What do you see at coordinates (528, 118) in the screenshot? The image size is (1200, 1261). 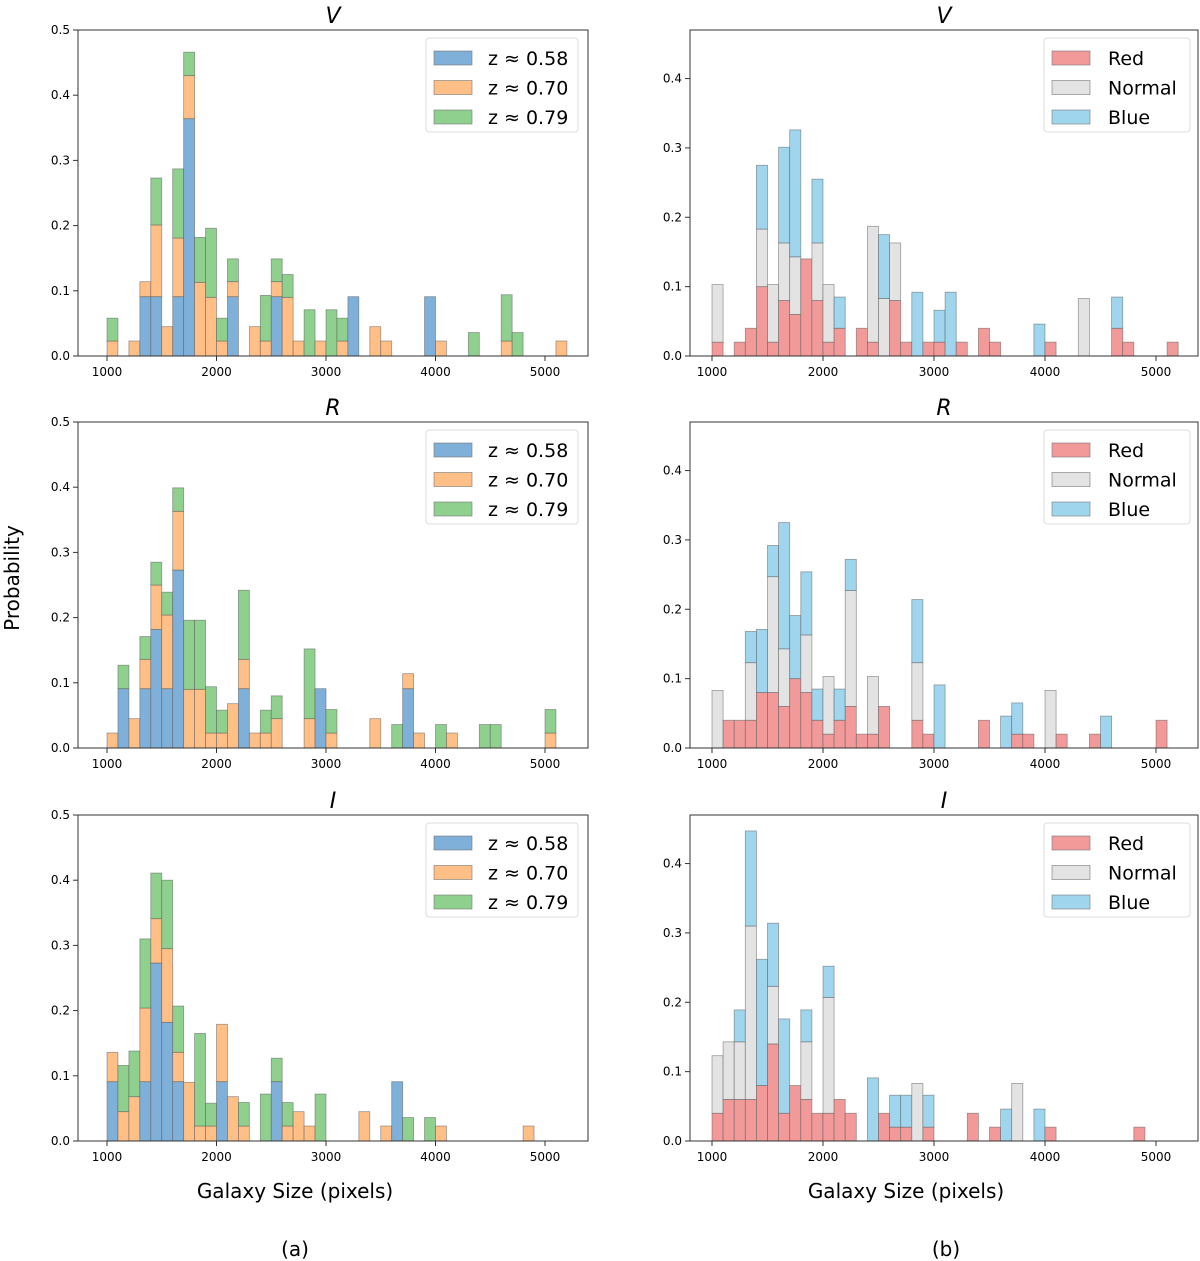 I see `legend-label: z ≈ 0.79` at bounding box center [528, 118].